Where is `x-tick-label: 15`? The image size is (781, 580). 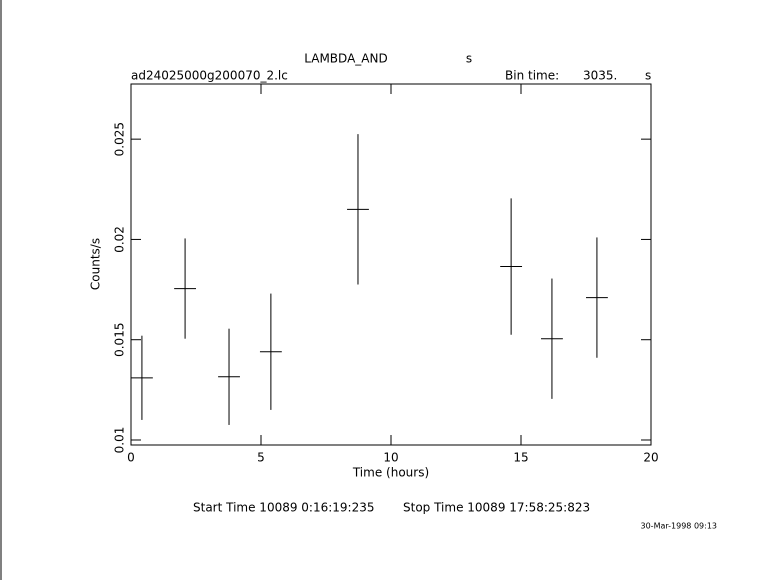
x-tick-label: 15 is located at coordinates (520, 458).